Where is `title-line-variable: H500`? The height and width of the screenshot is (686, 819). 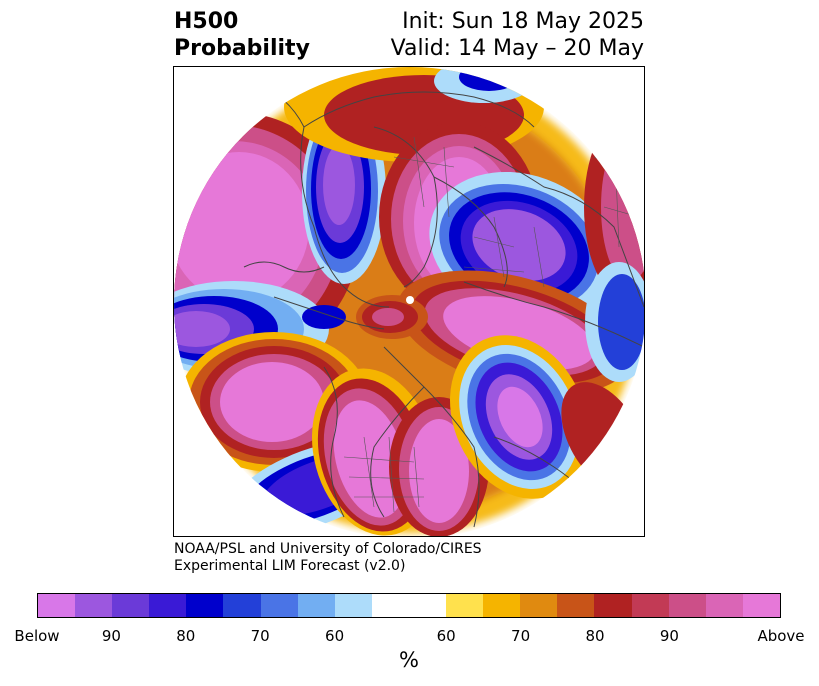
title-line-variable: H500 is located at coordinates (206, 21).